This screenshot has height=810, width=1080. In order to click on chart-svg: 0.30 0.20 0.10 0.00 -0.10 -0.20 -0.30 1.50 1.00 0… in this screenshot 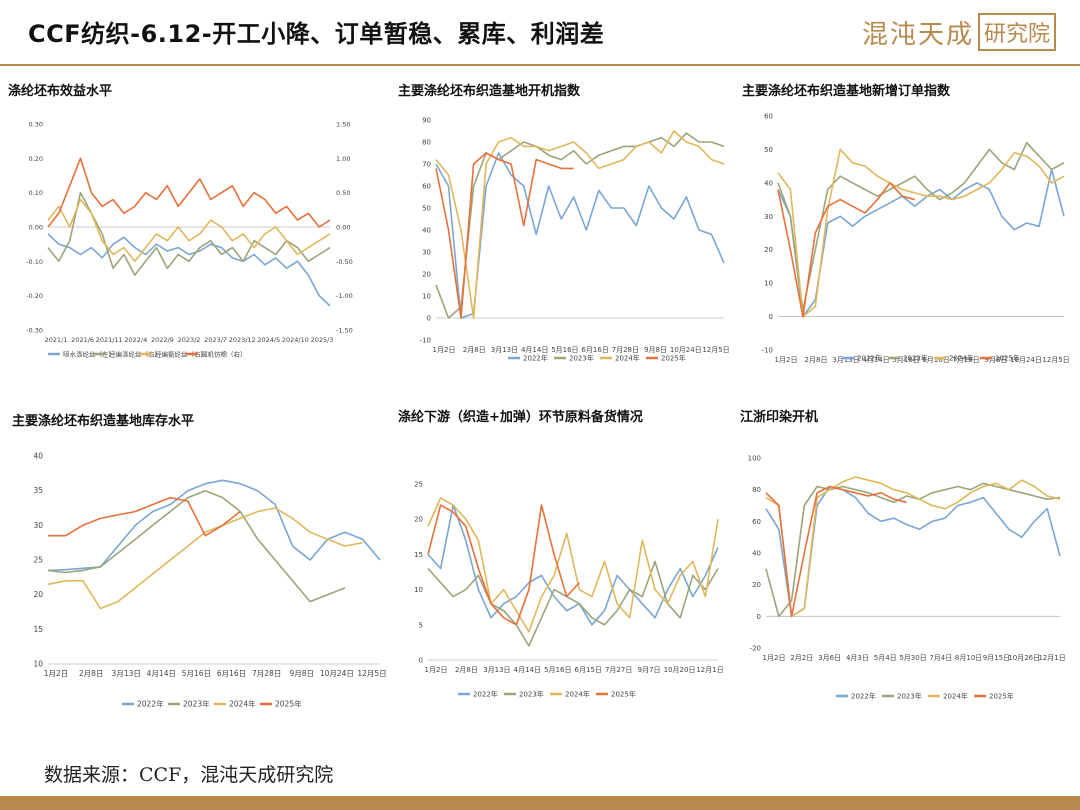, I will do `click(189, 240)`.